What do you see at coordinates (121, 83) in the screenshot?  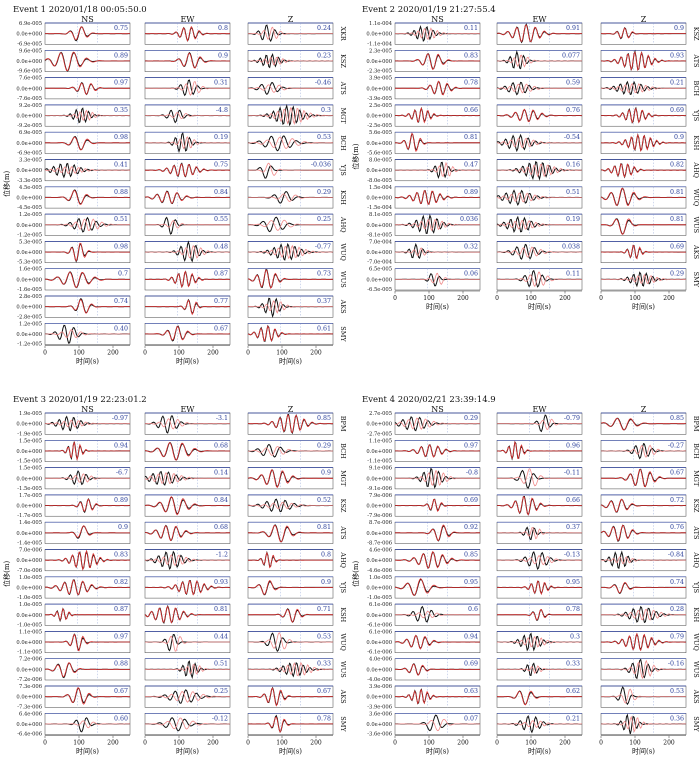 I see `correlation-value: 0.97` at bounding box center [121, 83].